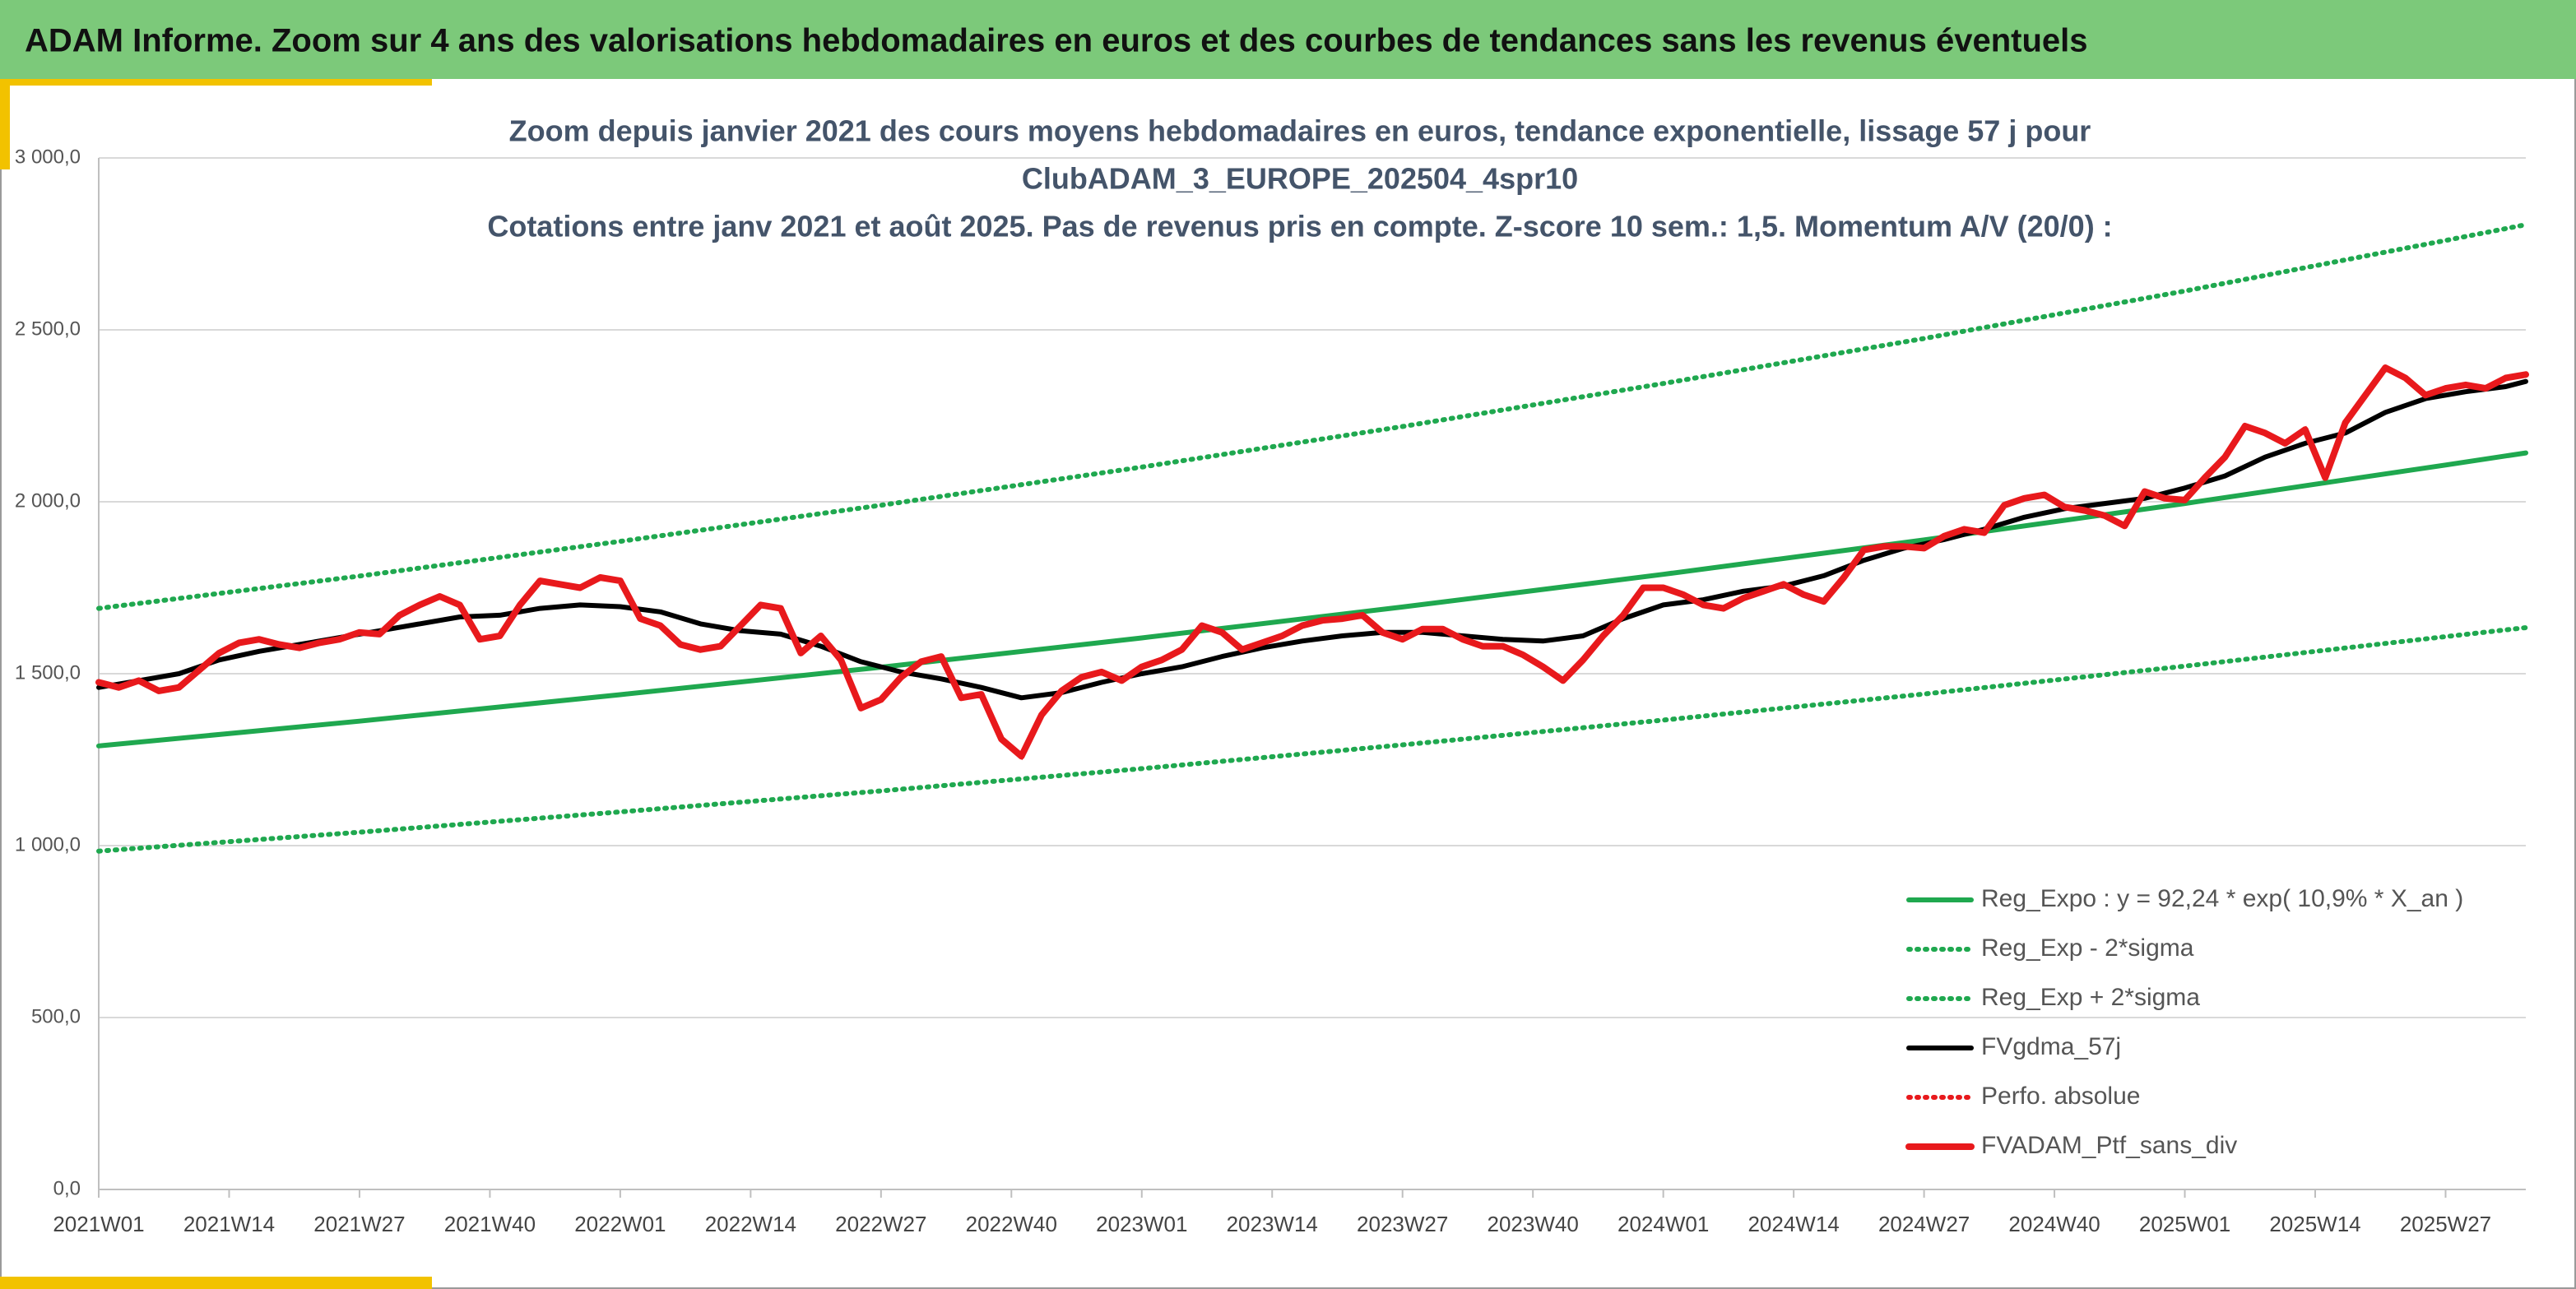 The image size is (2576, 1289). What do you see at coordinates (880, 1224) in the screenshot?
I see `x-tick-label: 2022W27` at bounding box center [880, 1224].